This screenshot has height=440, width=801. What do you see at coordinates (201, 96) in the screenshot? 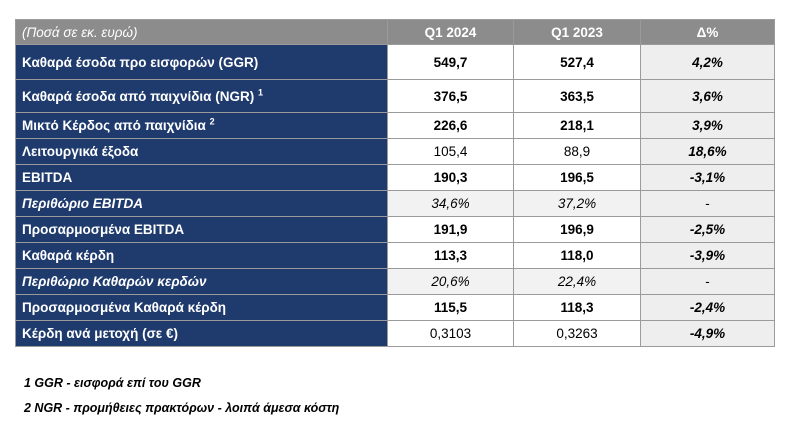
I see `row-label: Καθαρά έσοδα από παιχνίδια (NGR) 1` at bounding box center [201, 96].